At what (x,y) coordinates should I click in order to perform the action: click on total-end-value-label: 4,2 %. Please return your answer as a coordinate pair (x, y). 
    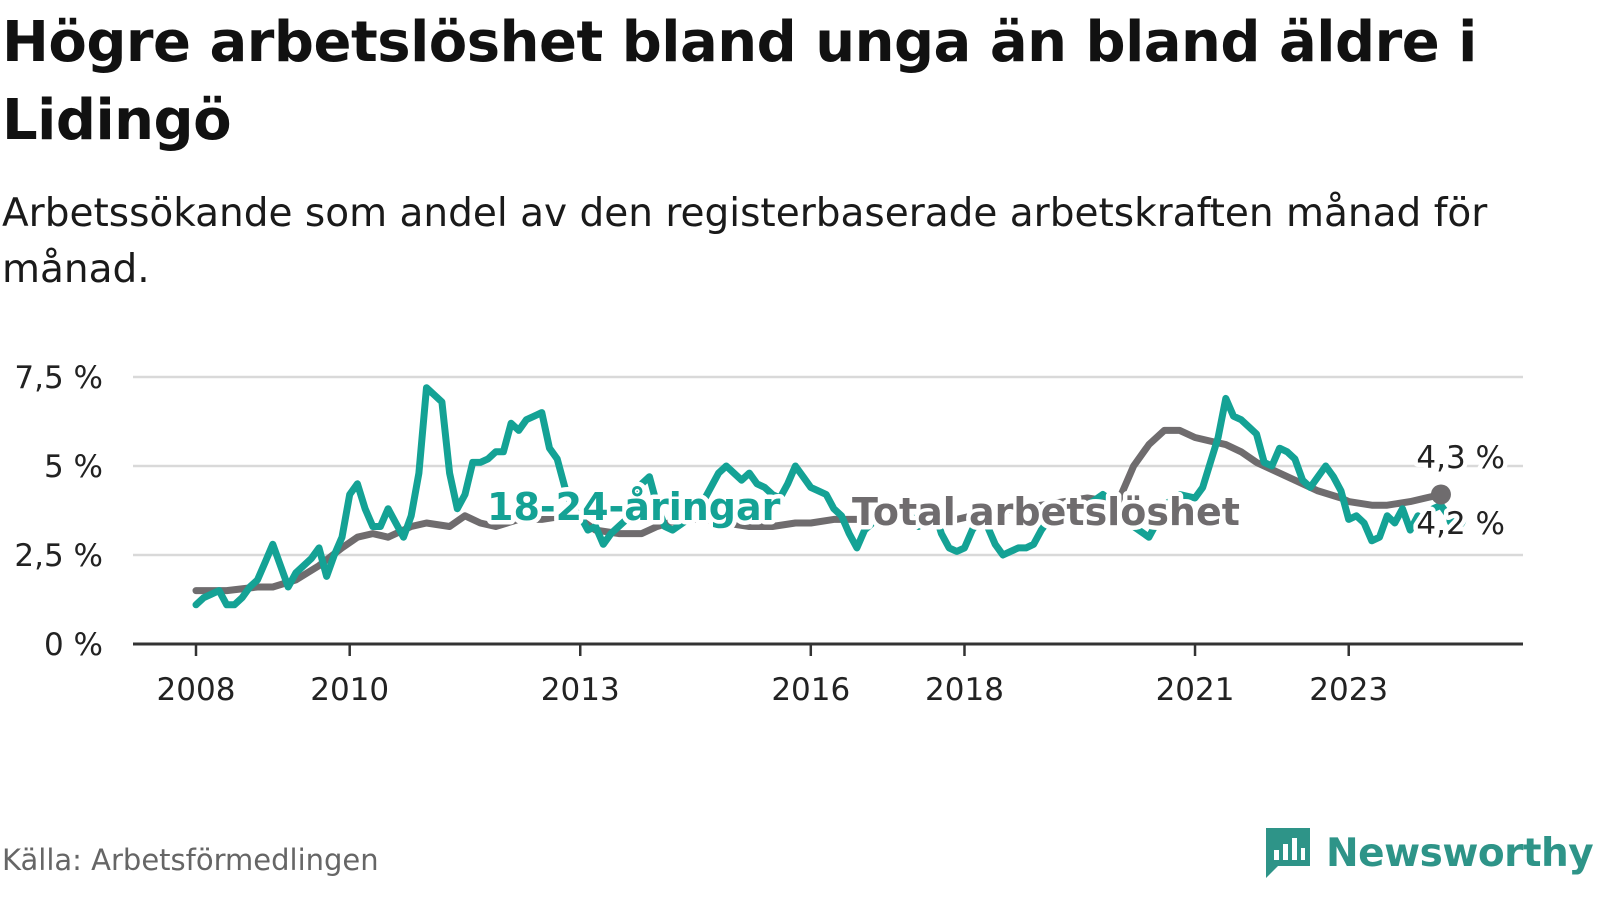
    Looking at the image, I should click on (1460, 524).